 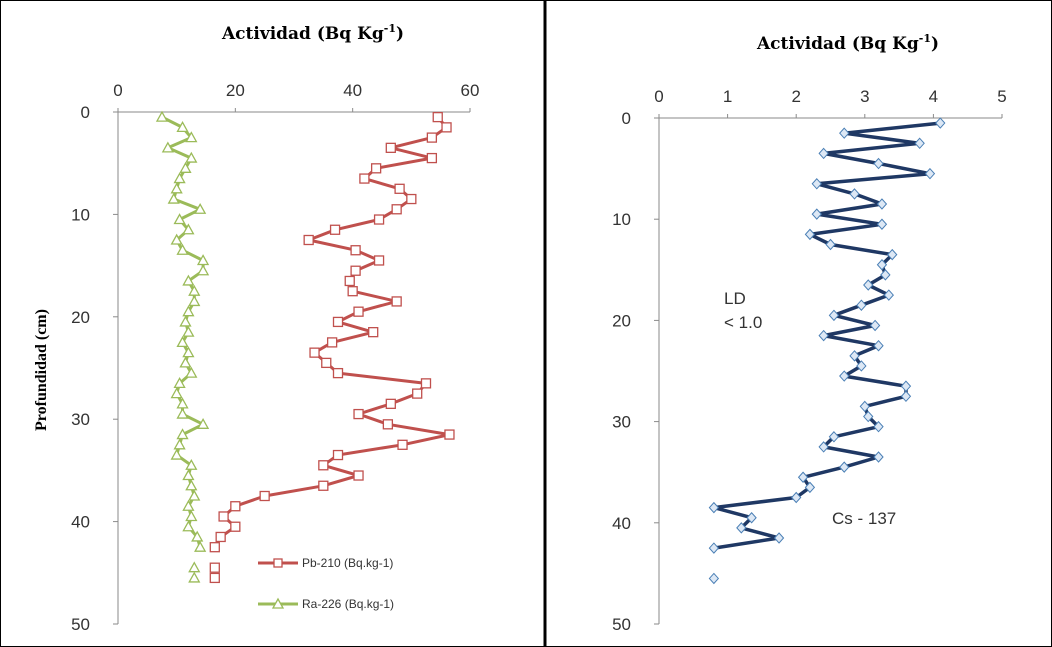 What do you see at coordinates (864, 518) in the screenshot?
I see `annotation-cs137: Cs - 137` at bounding box center [864, 518].